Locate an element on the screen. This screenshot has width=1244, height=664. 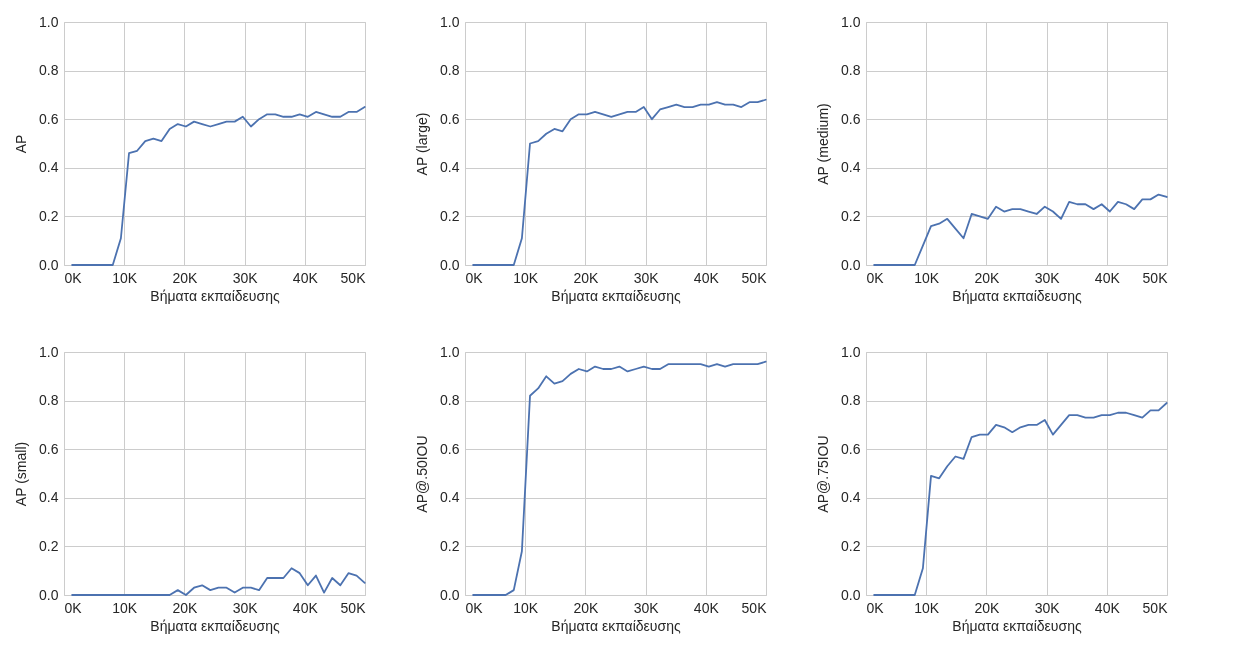
y-axis-title: AP@.50IOU is located at coordinates (422, 474).